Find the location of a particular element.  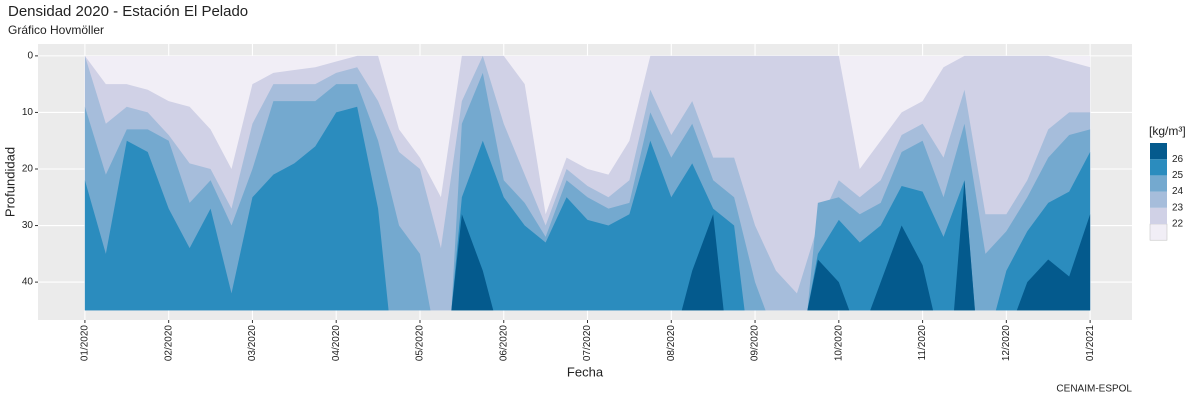

x-tick-label: 04/2020 is located at coordinates (336, 343).